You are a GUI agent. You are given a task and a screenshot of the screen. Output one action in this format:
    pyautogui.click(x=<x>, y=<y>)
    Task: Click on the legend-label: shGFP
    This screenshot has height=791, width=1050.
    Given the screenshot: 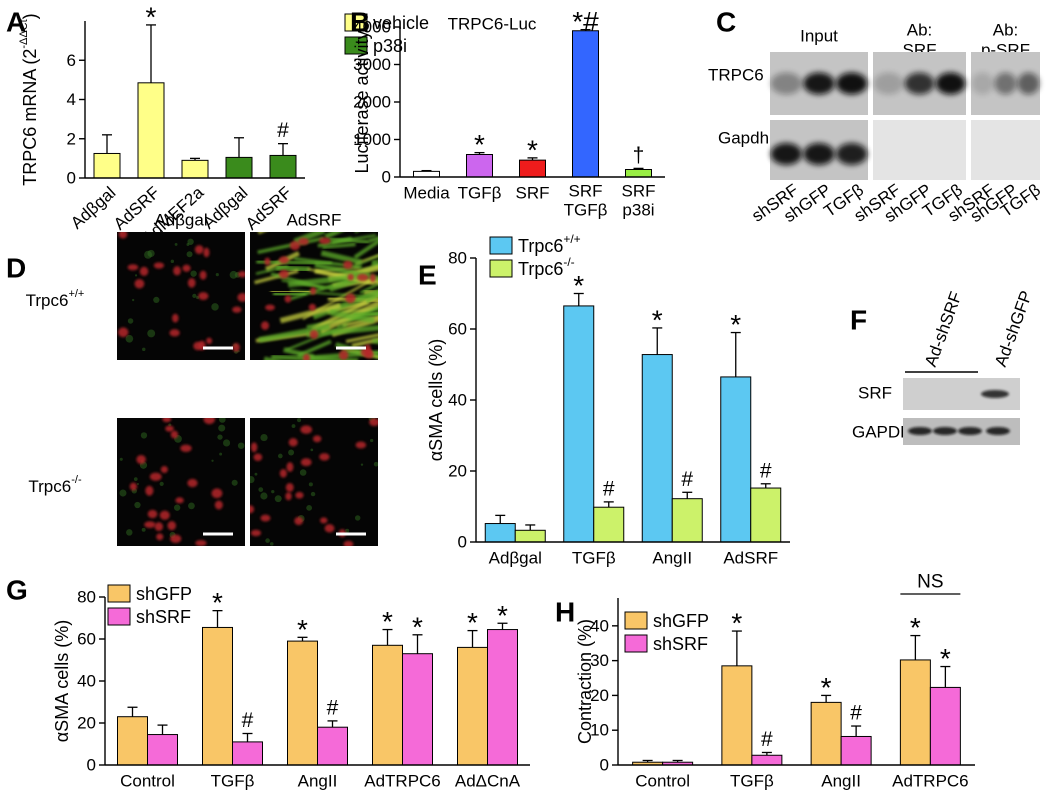 What is the action you would take?
    pyautogui.click(x=681, y=621)
    